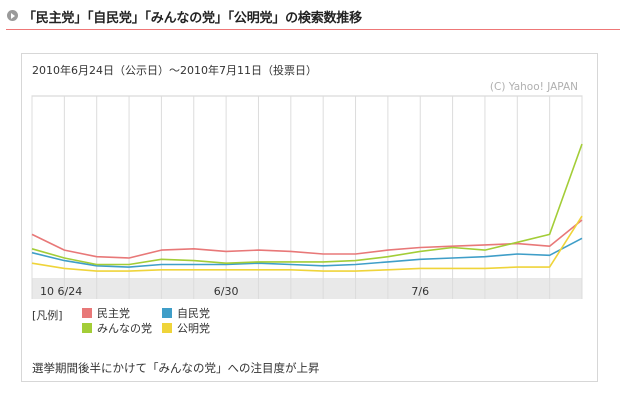  What do you see at coordinates (192, 18) in the screenshot?
I see `page-title: 「民主党」「自民党」「みんなの党」「公明党」の検索数推移` at bounding box center [192, 18].